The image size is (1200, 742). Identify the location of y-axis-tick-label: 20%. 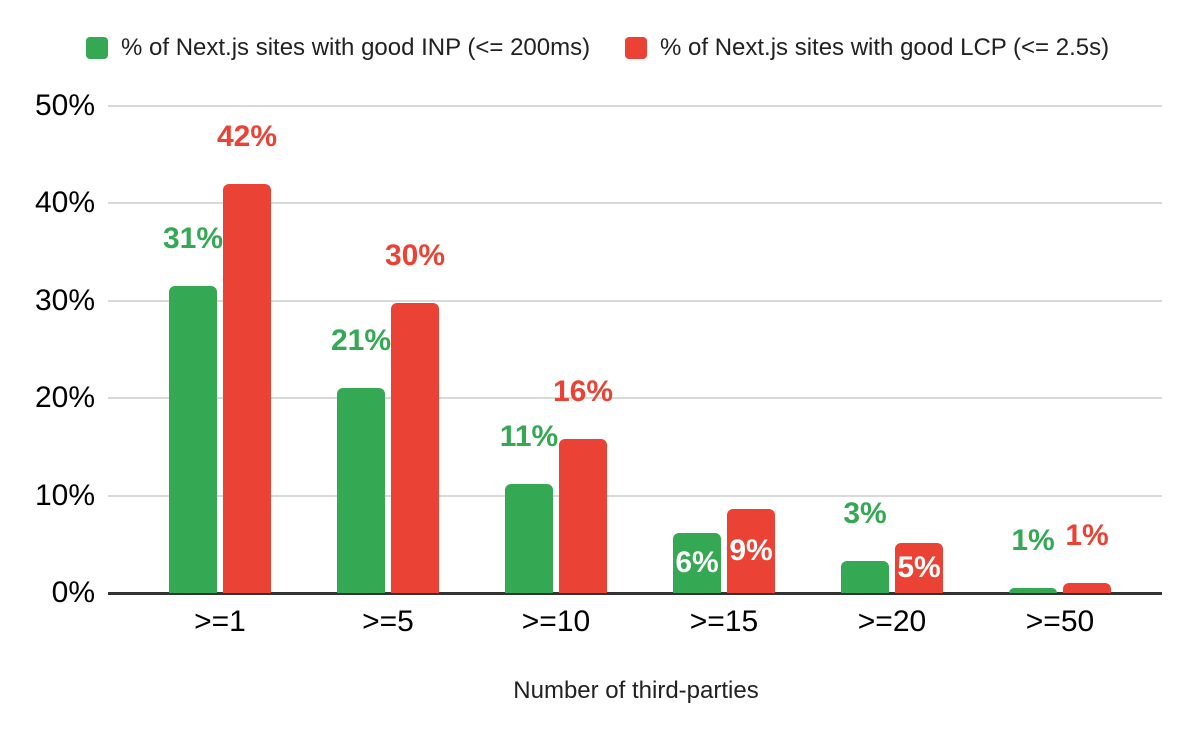
(64, 398).